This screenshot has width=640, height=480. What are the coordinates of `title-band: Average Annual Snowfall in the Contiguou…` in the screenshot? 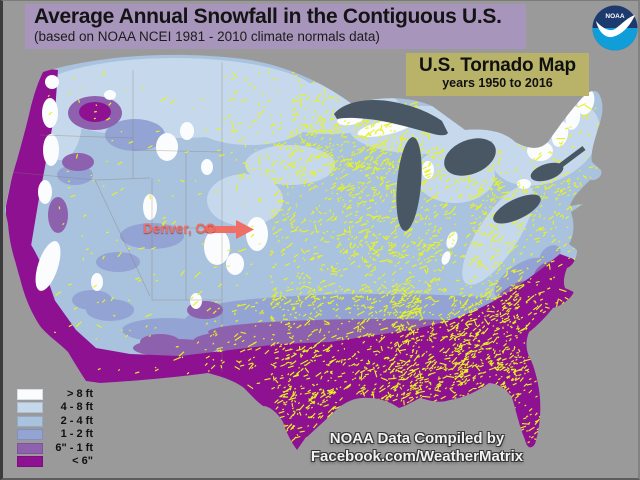 It's located at (275, 26).